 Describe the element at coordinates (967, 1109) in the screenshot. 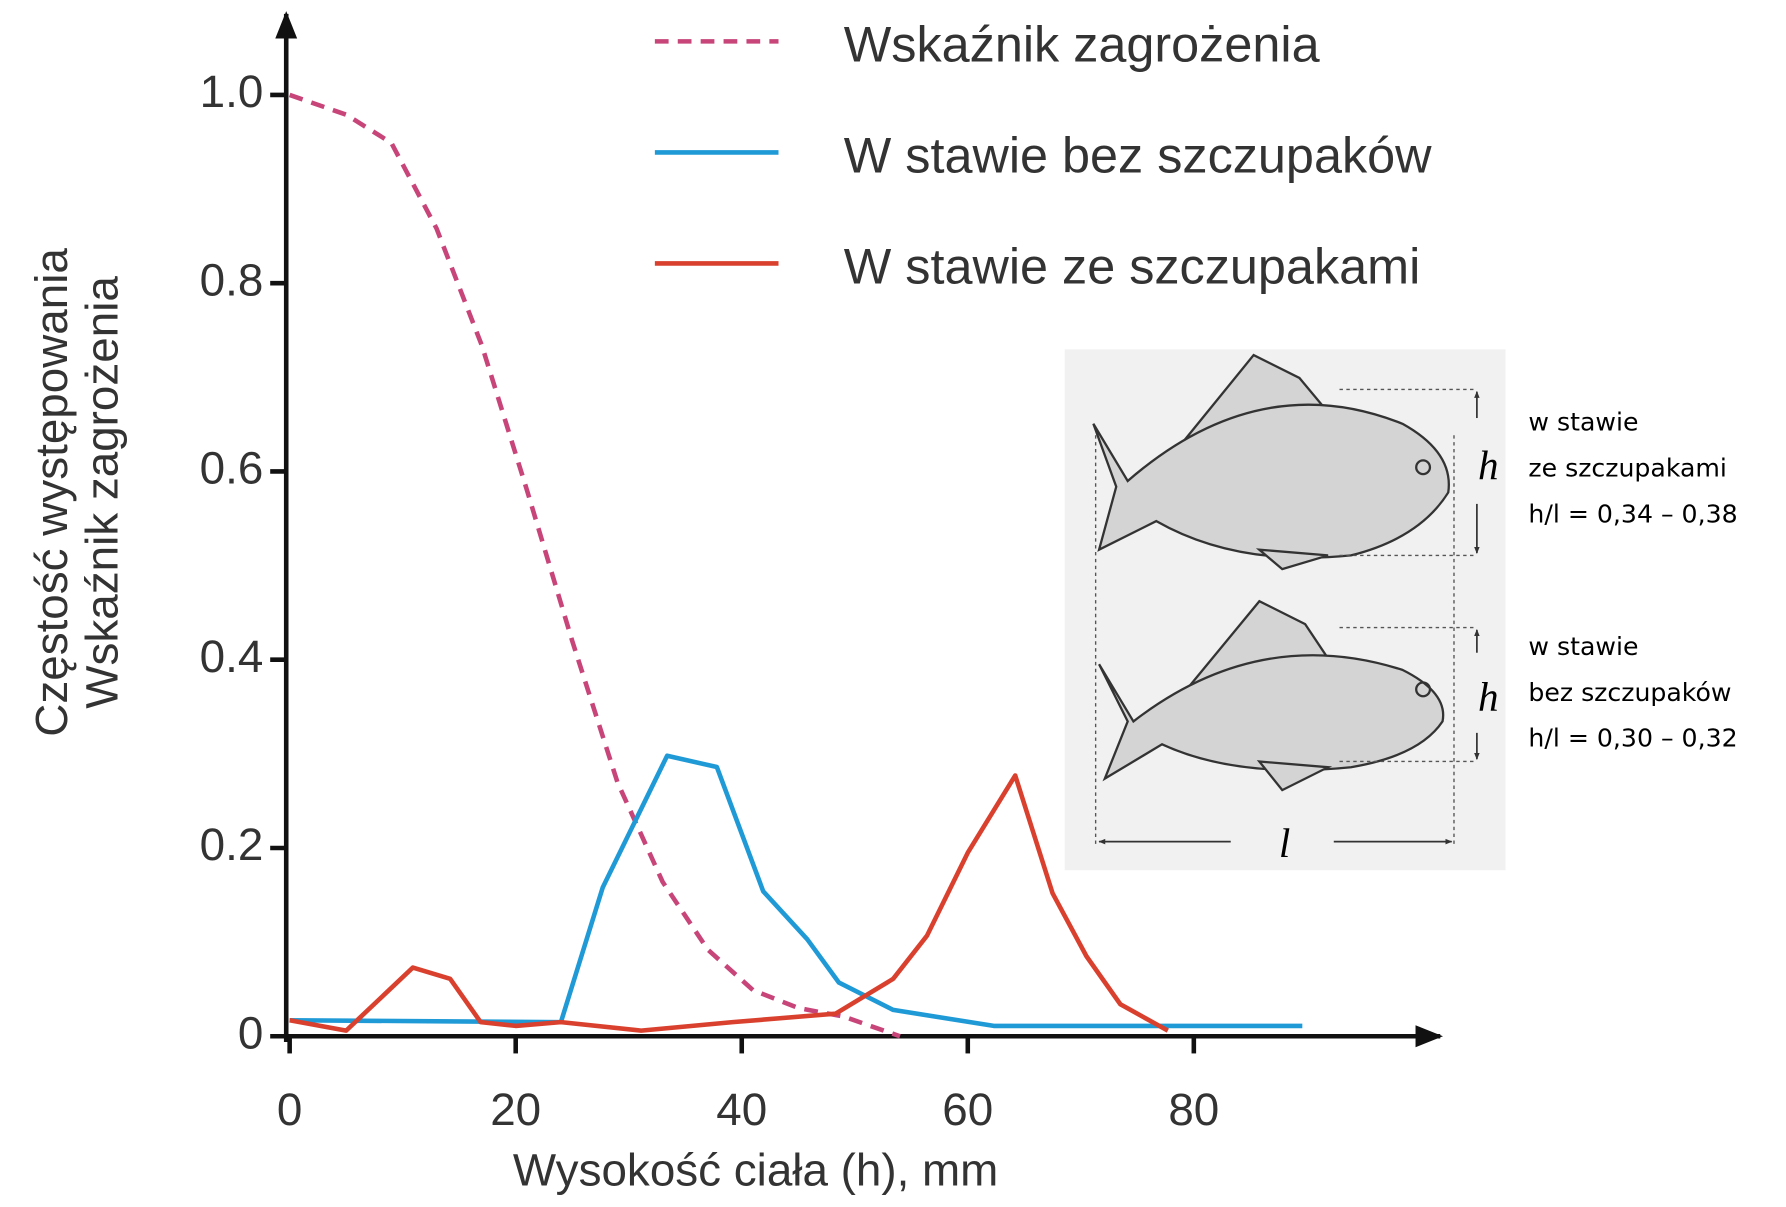

I see `x-tick-label: 60` at that location.